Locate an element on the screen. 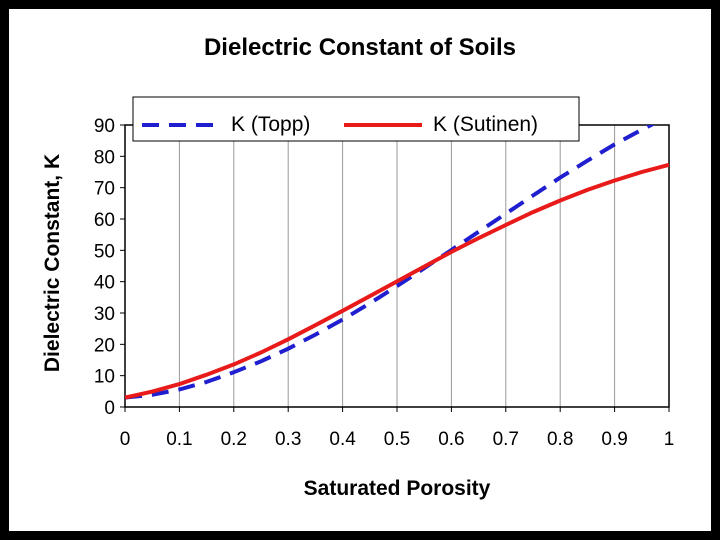 The image size is (720, 540). legend: K (Topp) K (Sutinen) is located at coordinates (356, 119).